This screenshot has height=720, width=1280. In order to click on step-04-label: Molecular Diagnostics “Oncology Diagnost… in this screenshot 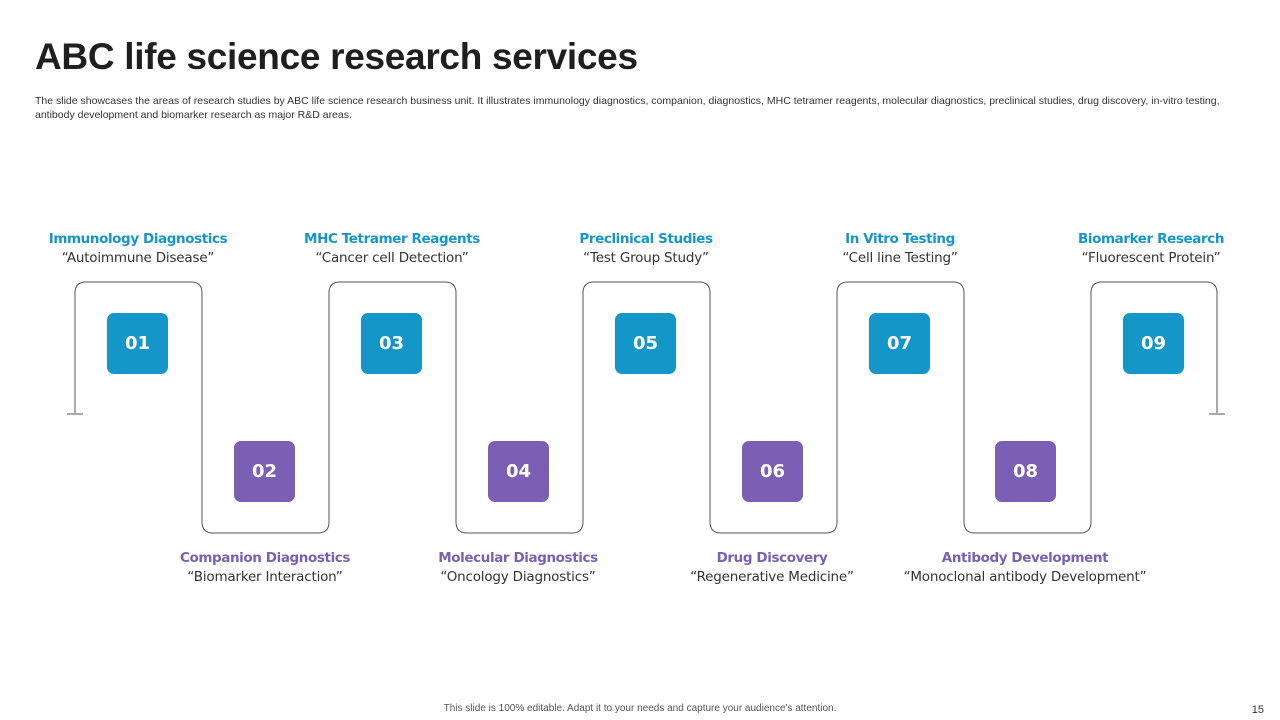, I will do `click(518, 568)`.